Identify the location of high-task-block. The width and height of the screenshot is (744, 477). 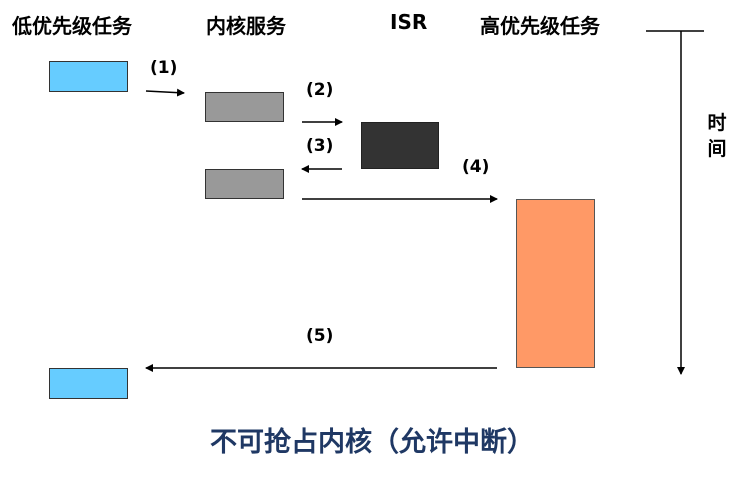
(555, 283).